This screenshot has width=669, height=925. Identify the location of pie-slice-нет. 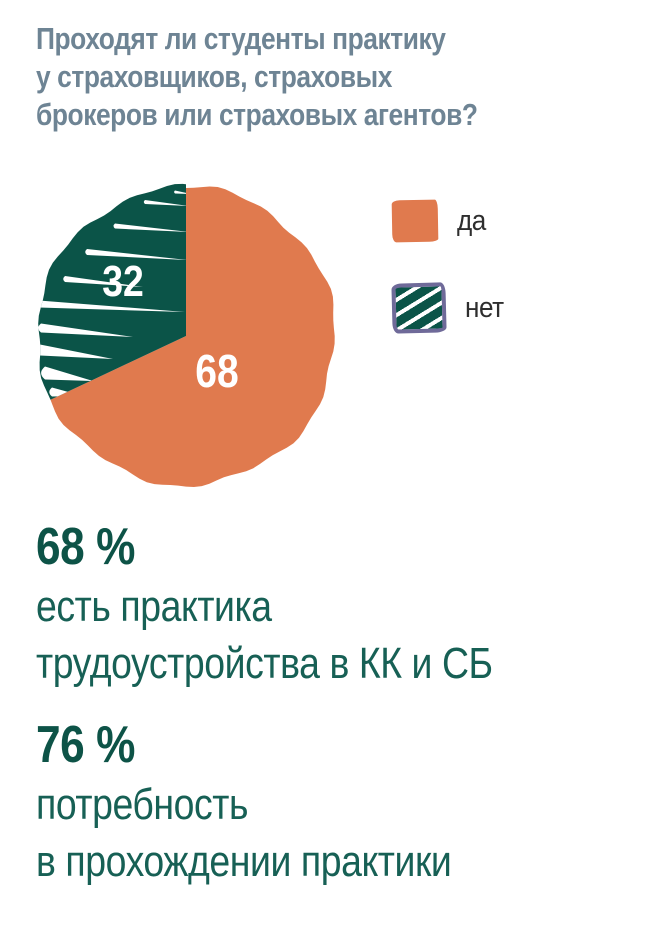
(112, 291).